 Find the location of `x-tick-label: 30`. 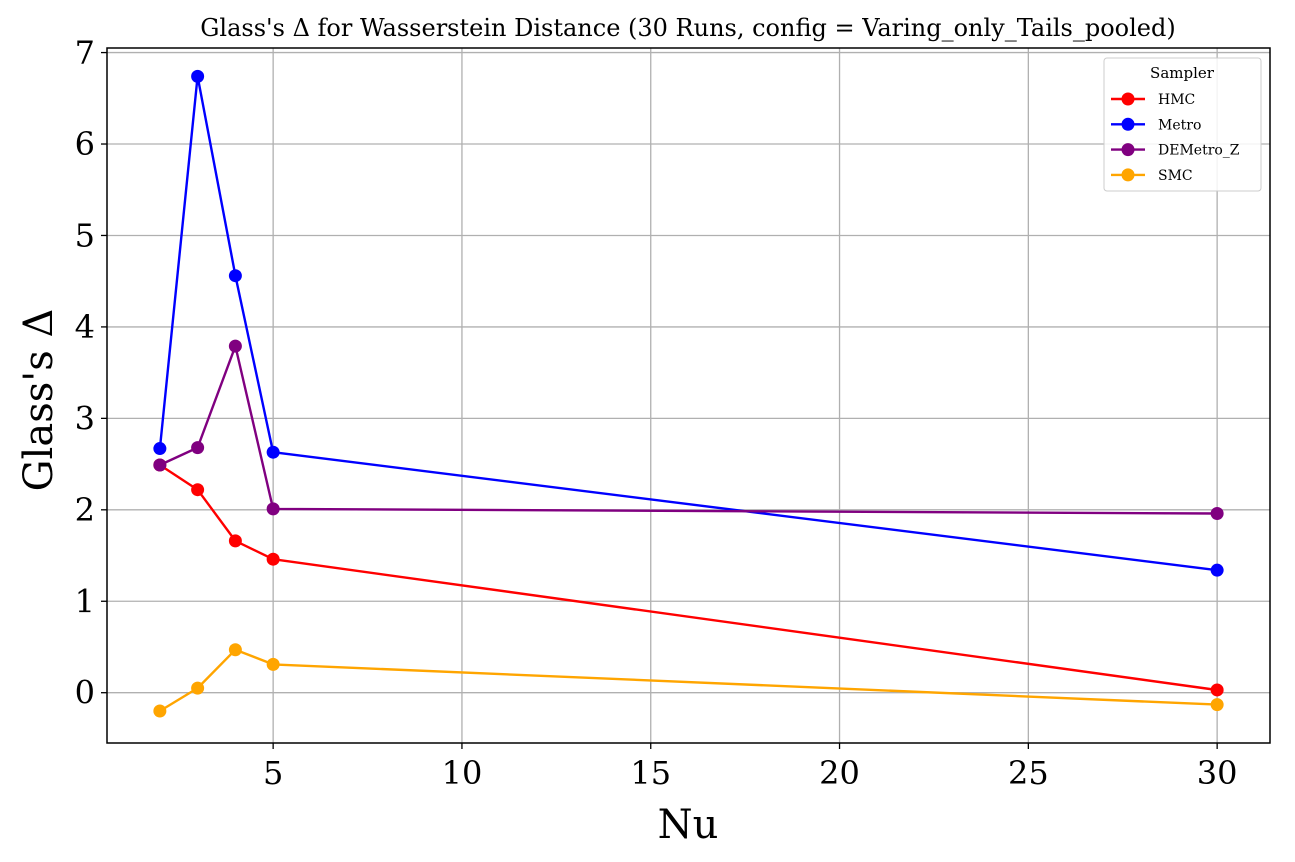

x-tick-label: 30 is located at coordinates (1217, 773).